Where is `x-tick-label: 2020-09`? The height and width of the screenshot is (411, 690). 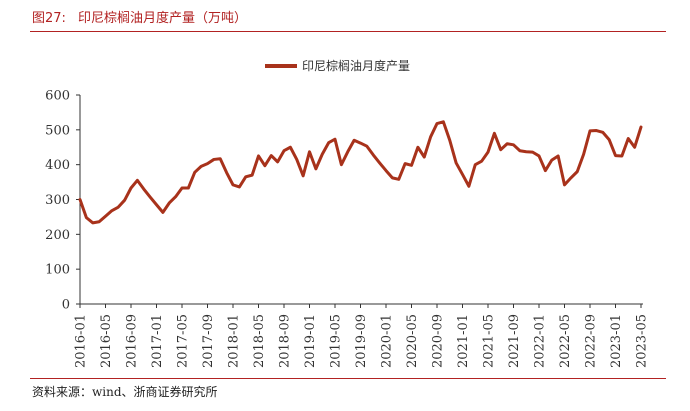 x-tick-label: 2020-09 is located at coordinates (438, 341).